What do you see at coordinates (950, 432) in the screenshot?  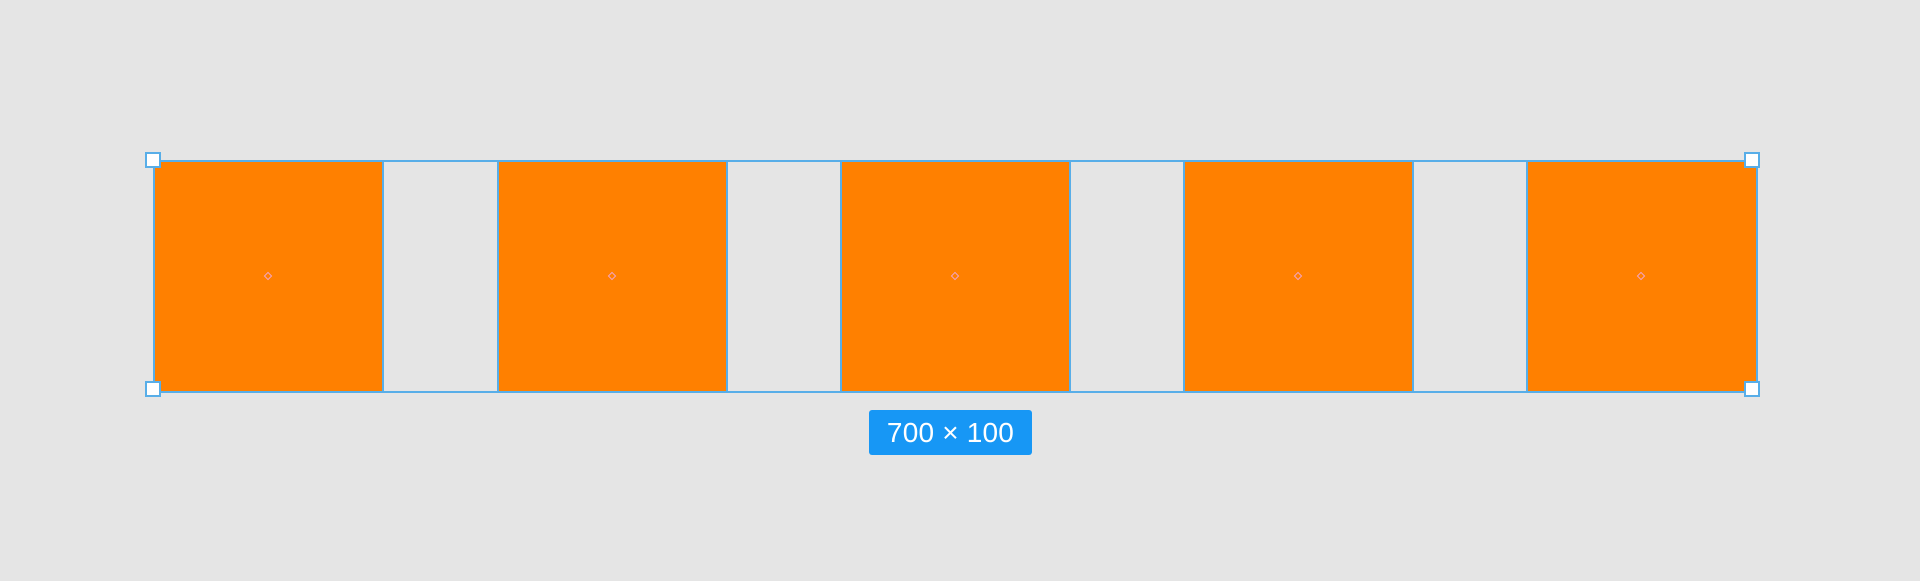 I see `size-badge: 700 × 100` at bounding box center [950, 432].